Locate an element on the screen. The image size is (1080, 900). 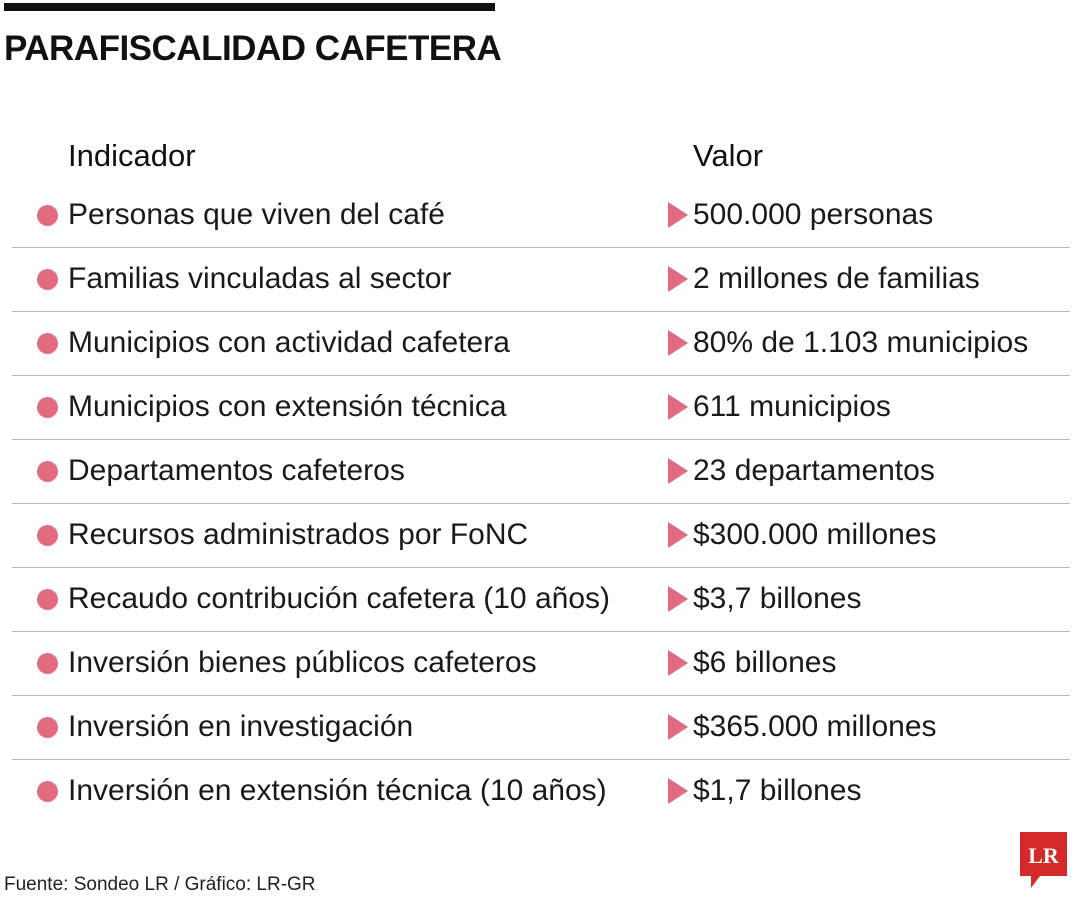
indicator-label: Familias vinculadas al sector is located at coordinates (260, 278).